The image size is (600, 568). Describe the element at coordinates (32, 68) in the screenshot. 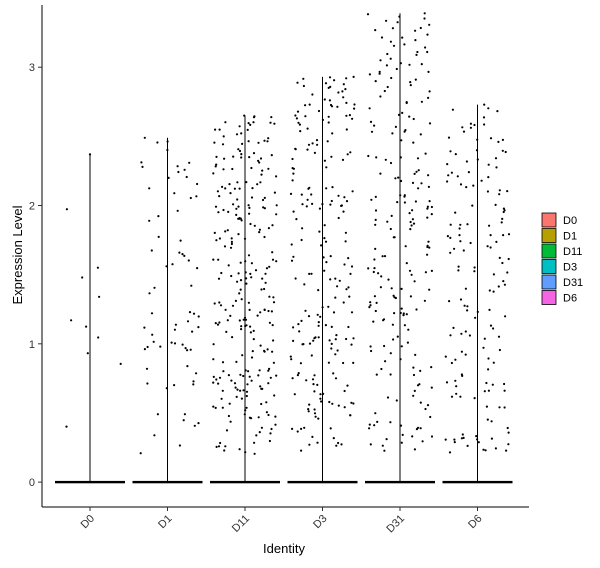

I see `y-tick-label: 3` at that location.